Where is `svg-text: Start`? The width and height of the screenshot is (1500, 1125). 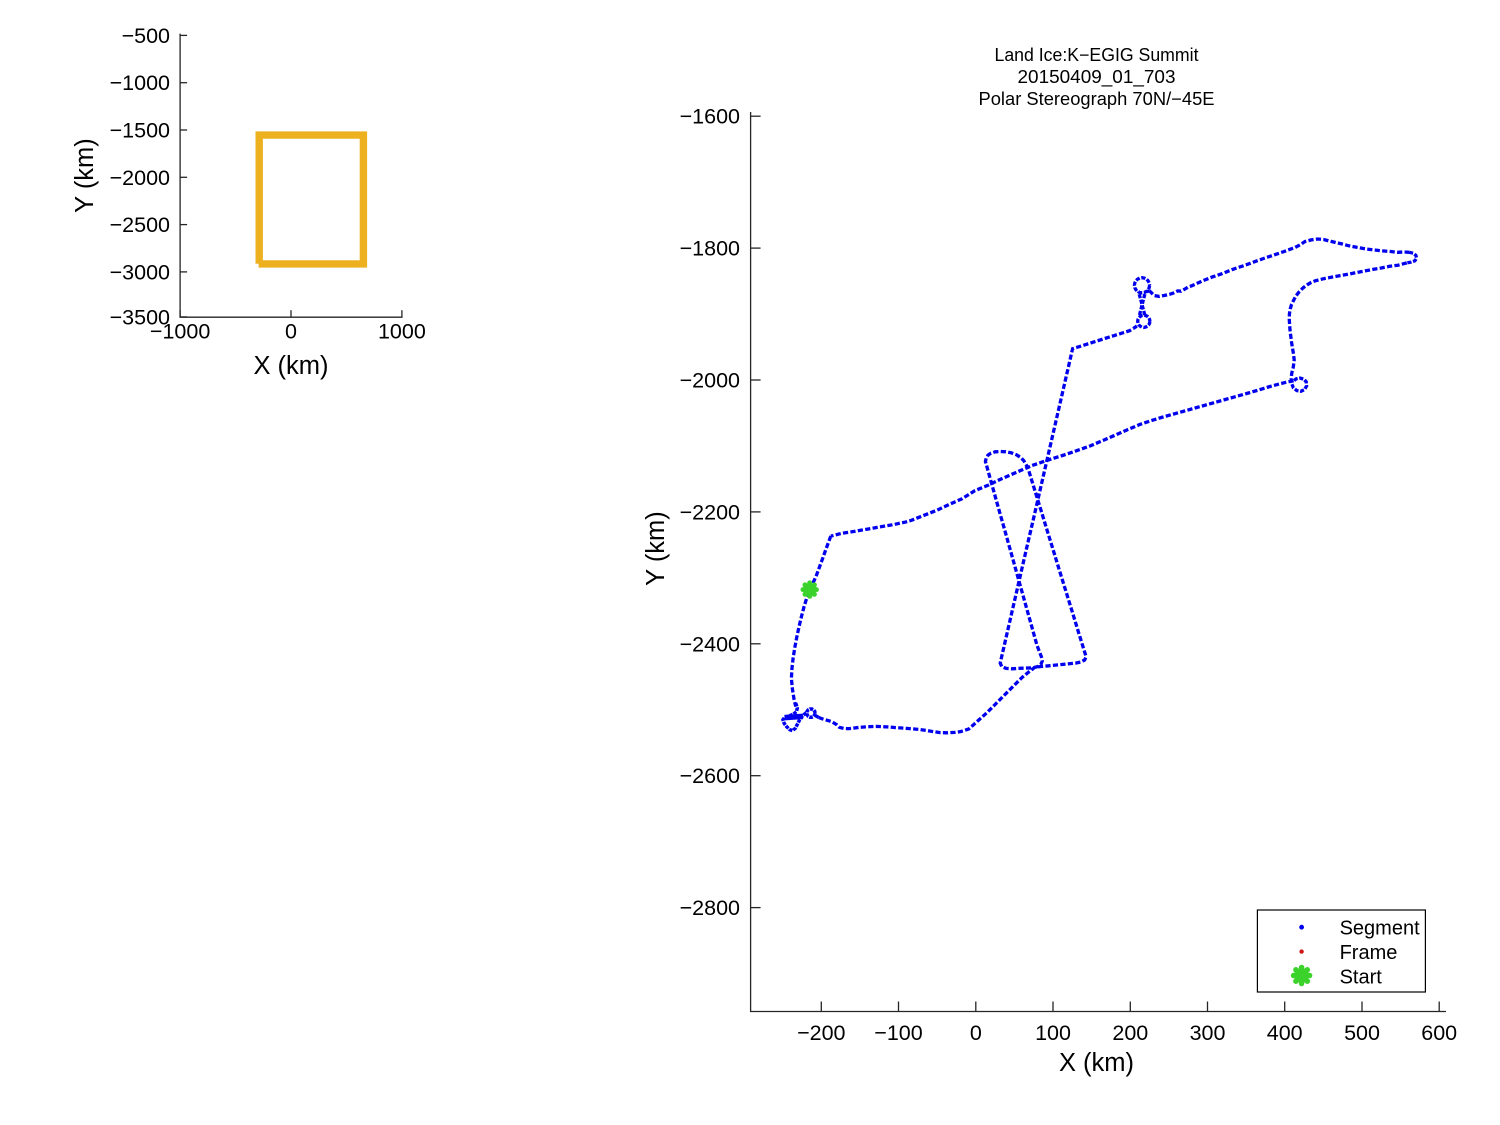 svg-text: Start is located at coordinates (1361, 978).